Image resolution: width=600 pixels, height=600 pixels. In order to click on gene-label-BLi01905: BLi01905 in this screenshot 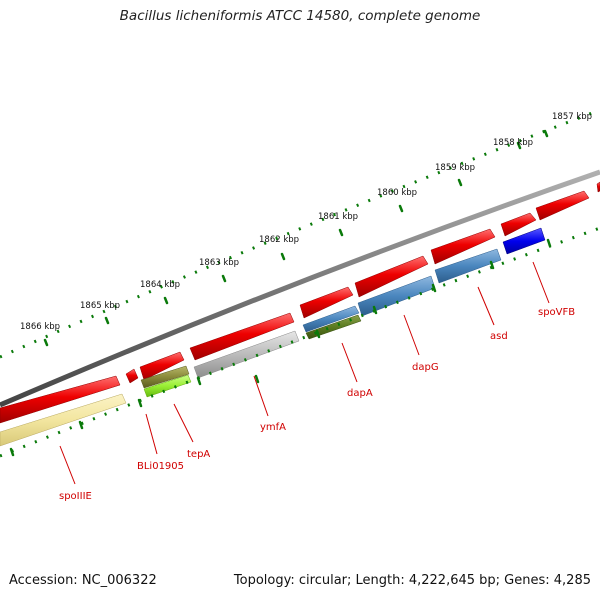, I will do `click(160, 466)`.